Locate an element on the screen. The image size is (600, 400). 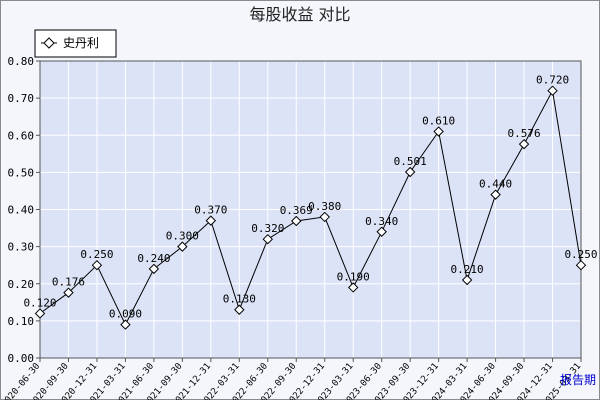
y-tick-label: 0.40 is located at coordinates (21, 210).